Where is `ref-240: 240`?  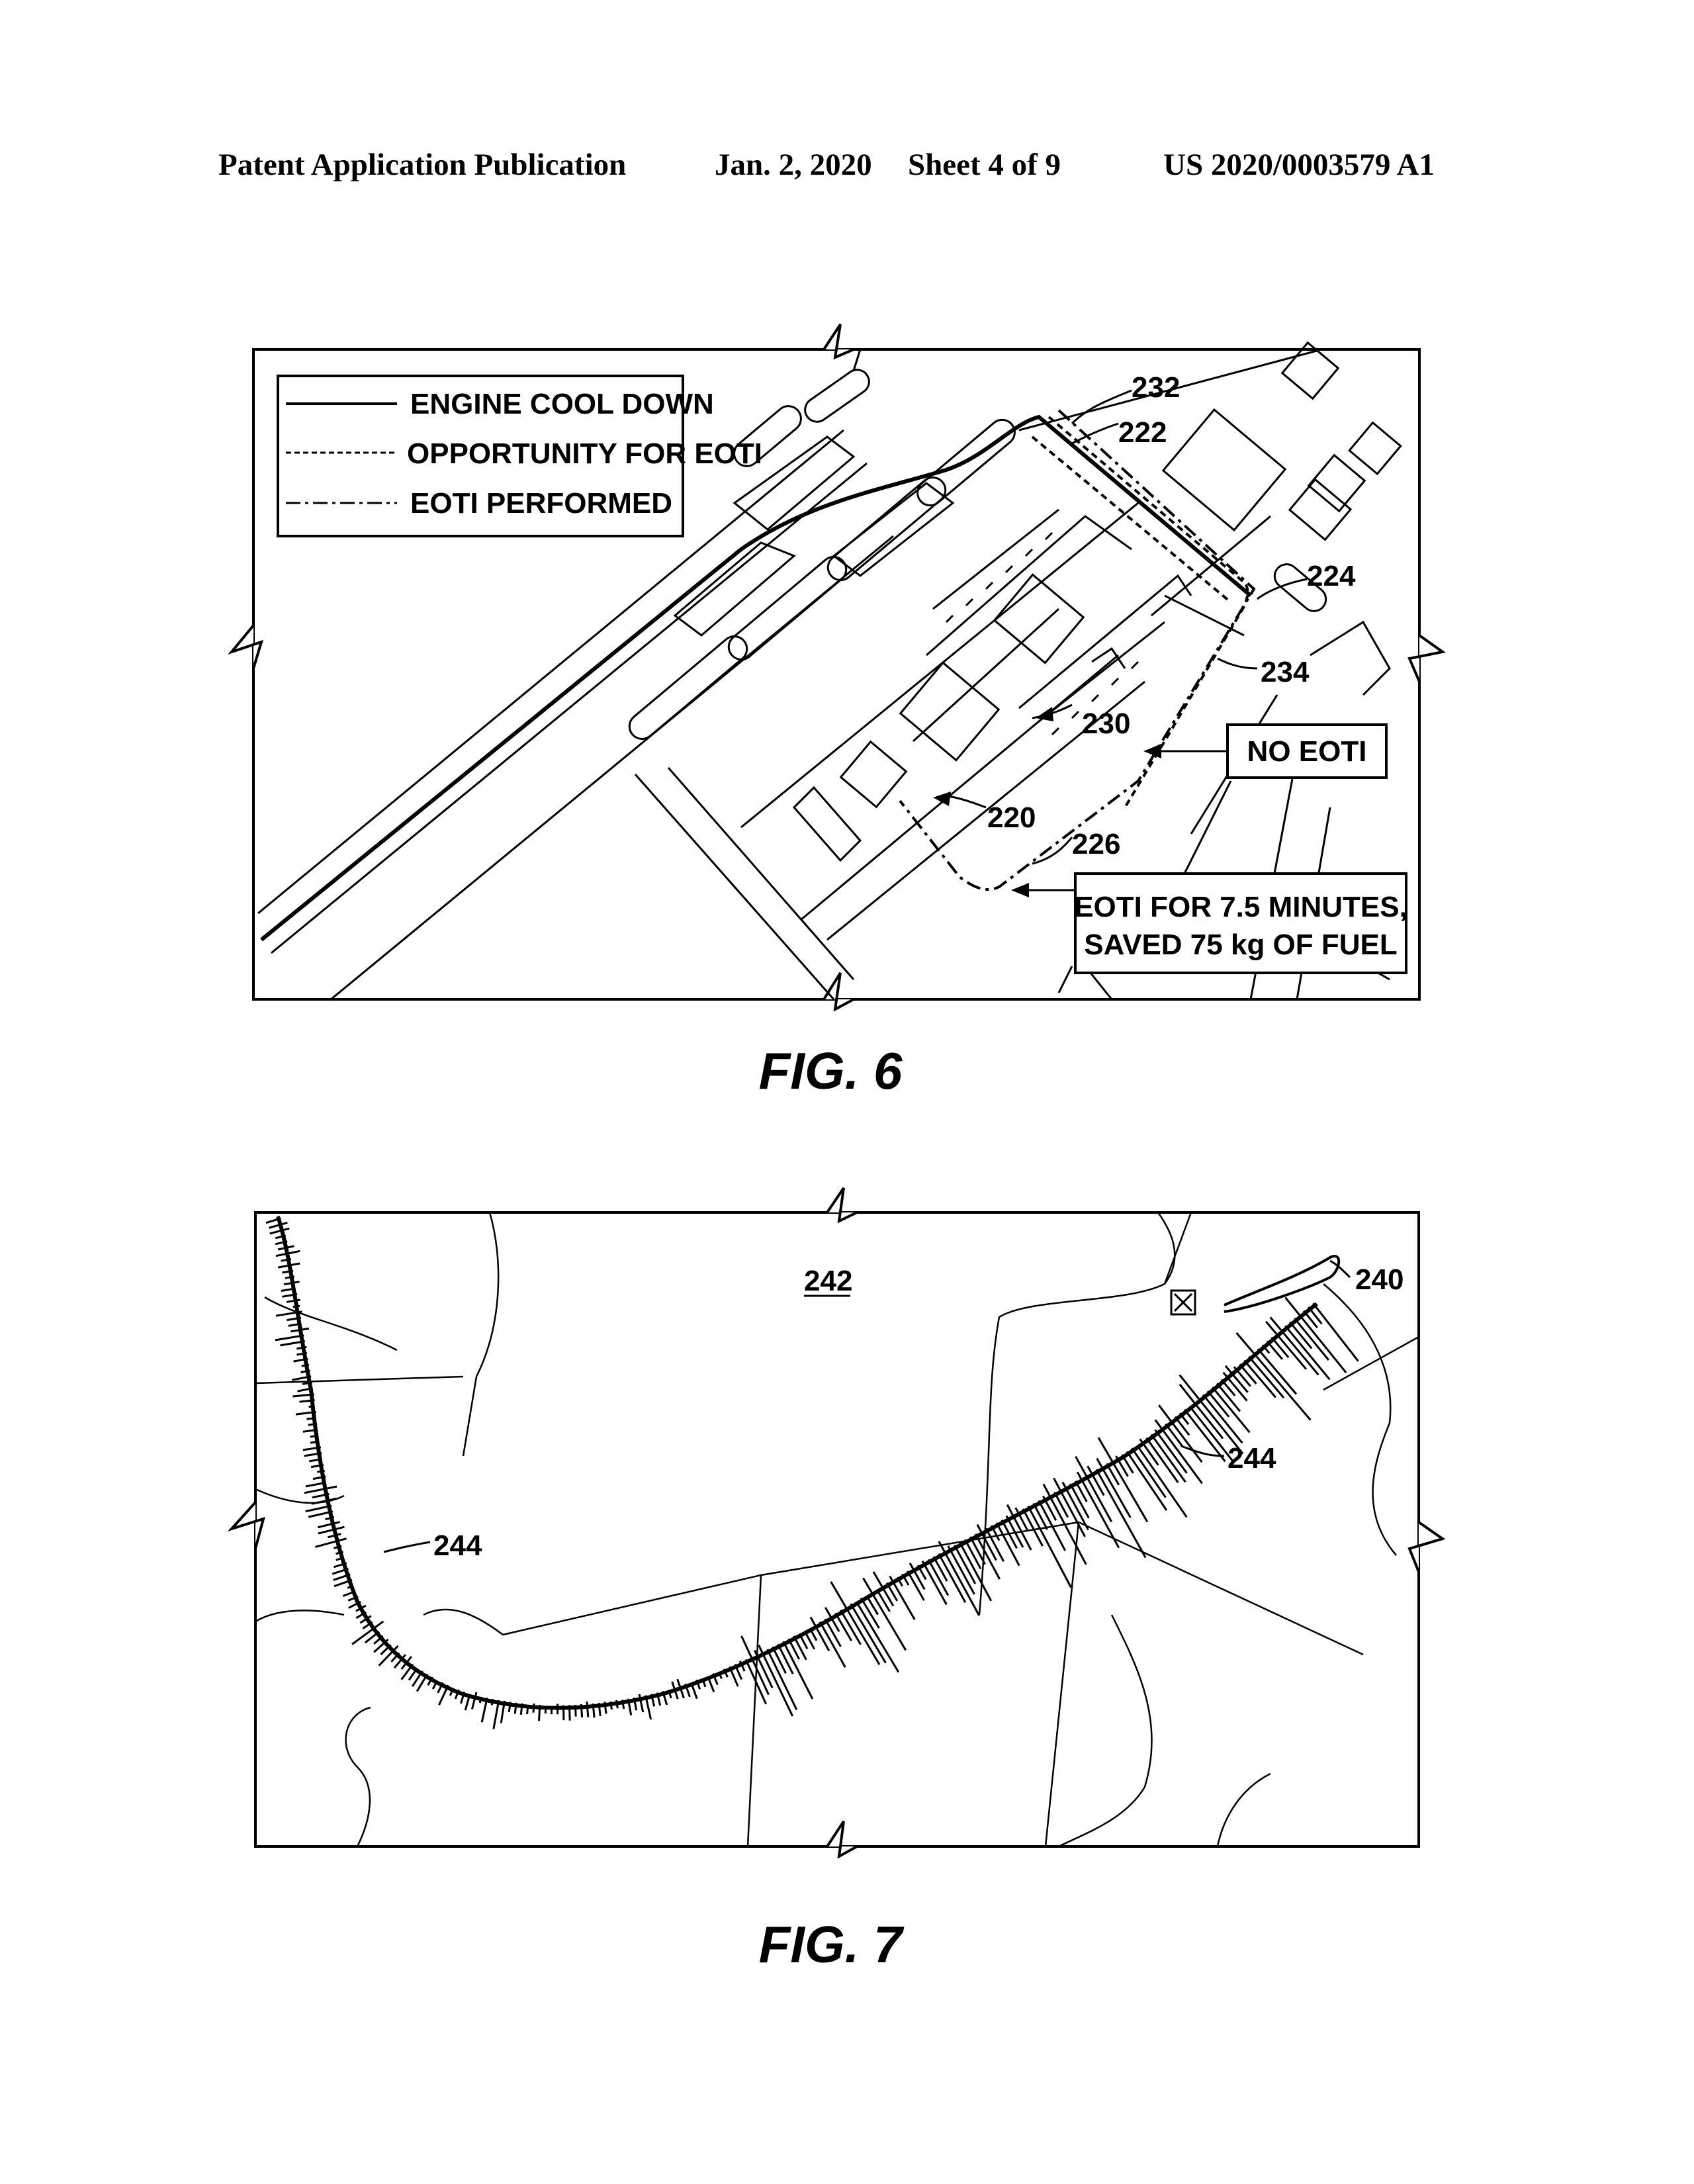 ref-240: 240 is located at coordinates (1379, 1279).